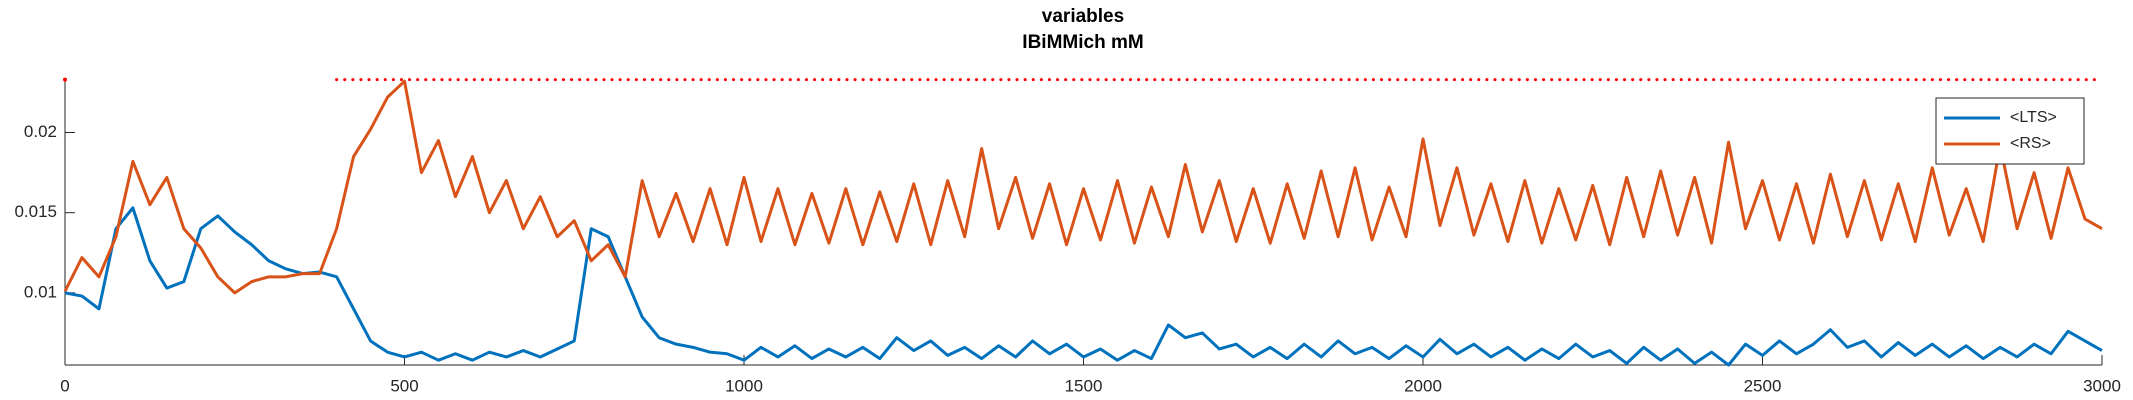 The width and height of the screenshot is (2133, 400). Describe the element at coordinates (2102, 385) in the screenshot. I see `x-tick-label: 3000` at that location.